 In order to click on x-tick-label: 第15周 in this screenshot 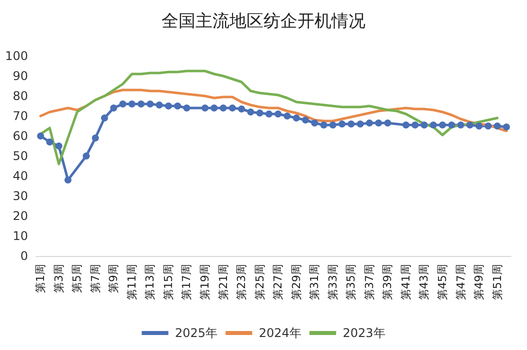, I will do `click(168, 282)`.